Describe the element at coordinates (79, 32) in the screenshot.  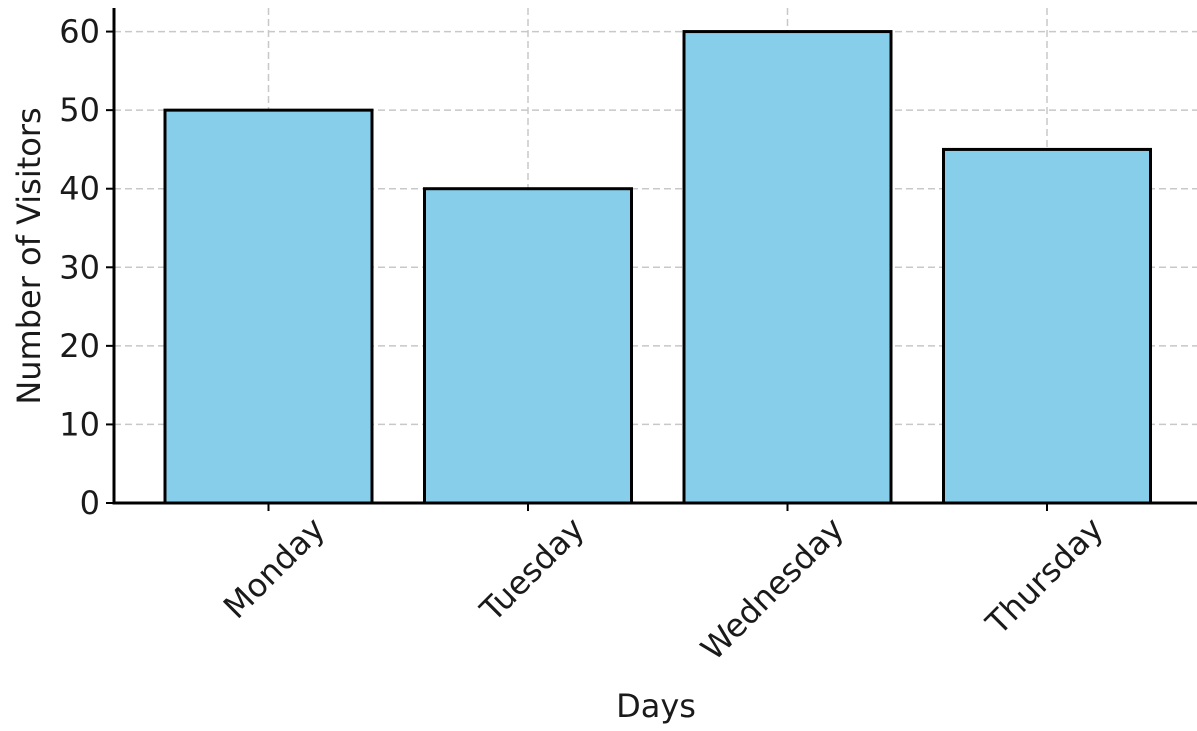
I see `y-tick-label: 60` at that location.